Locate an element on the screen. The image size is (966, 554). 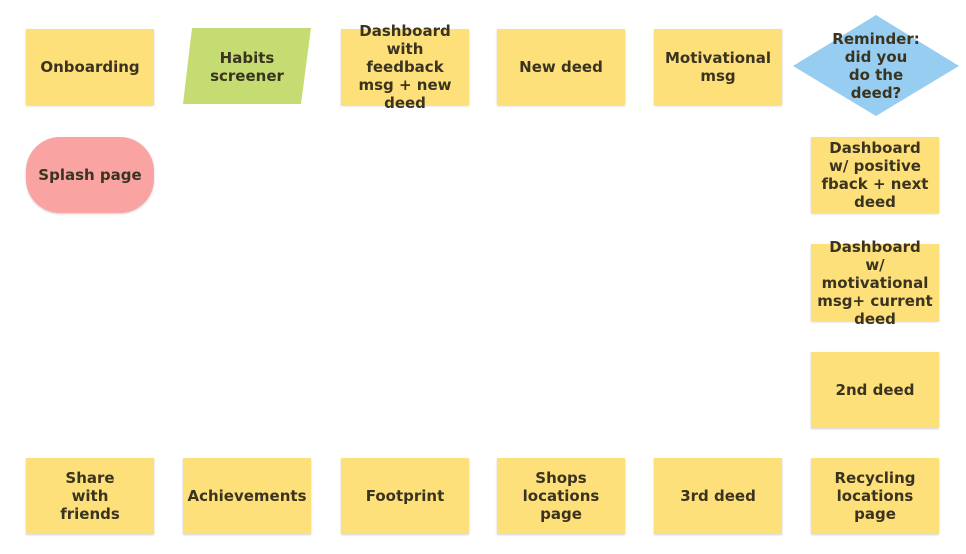
reminder-decision: Reminder: did you do the deed? is located at coordinates (876, 66).